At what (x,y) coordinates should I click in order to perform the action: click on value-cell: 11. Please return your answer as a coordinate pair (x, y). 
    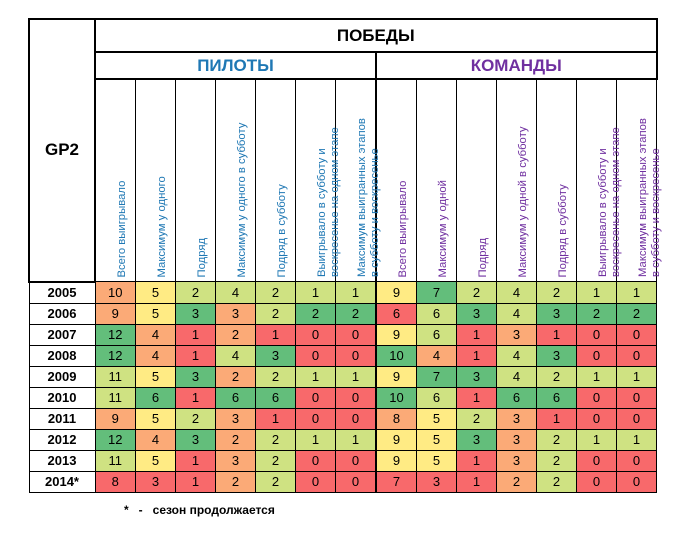
    Looking at the image, I should click on (115, 376).